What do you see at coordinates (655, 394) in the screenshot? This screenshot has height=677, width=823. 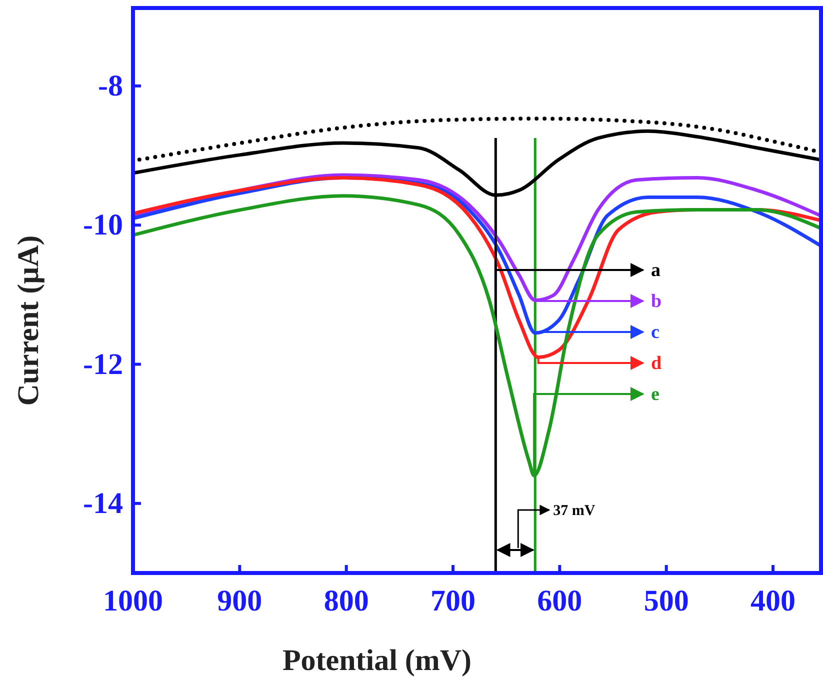 I see `text: e` at bounding box center [655, 394].